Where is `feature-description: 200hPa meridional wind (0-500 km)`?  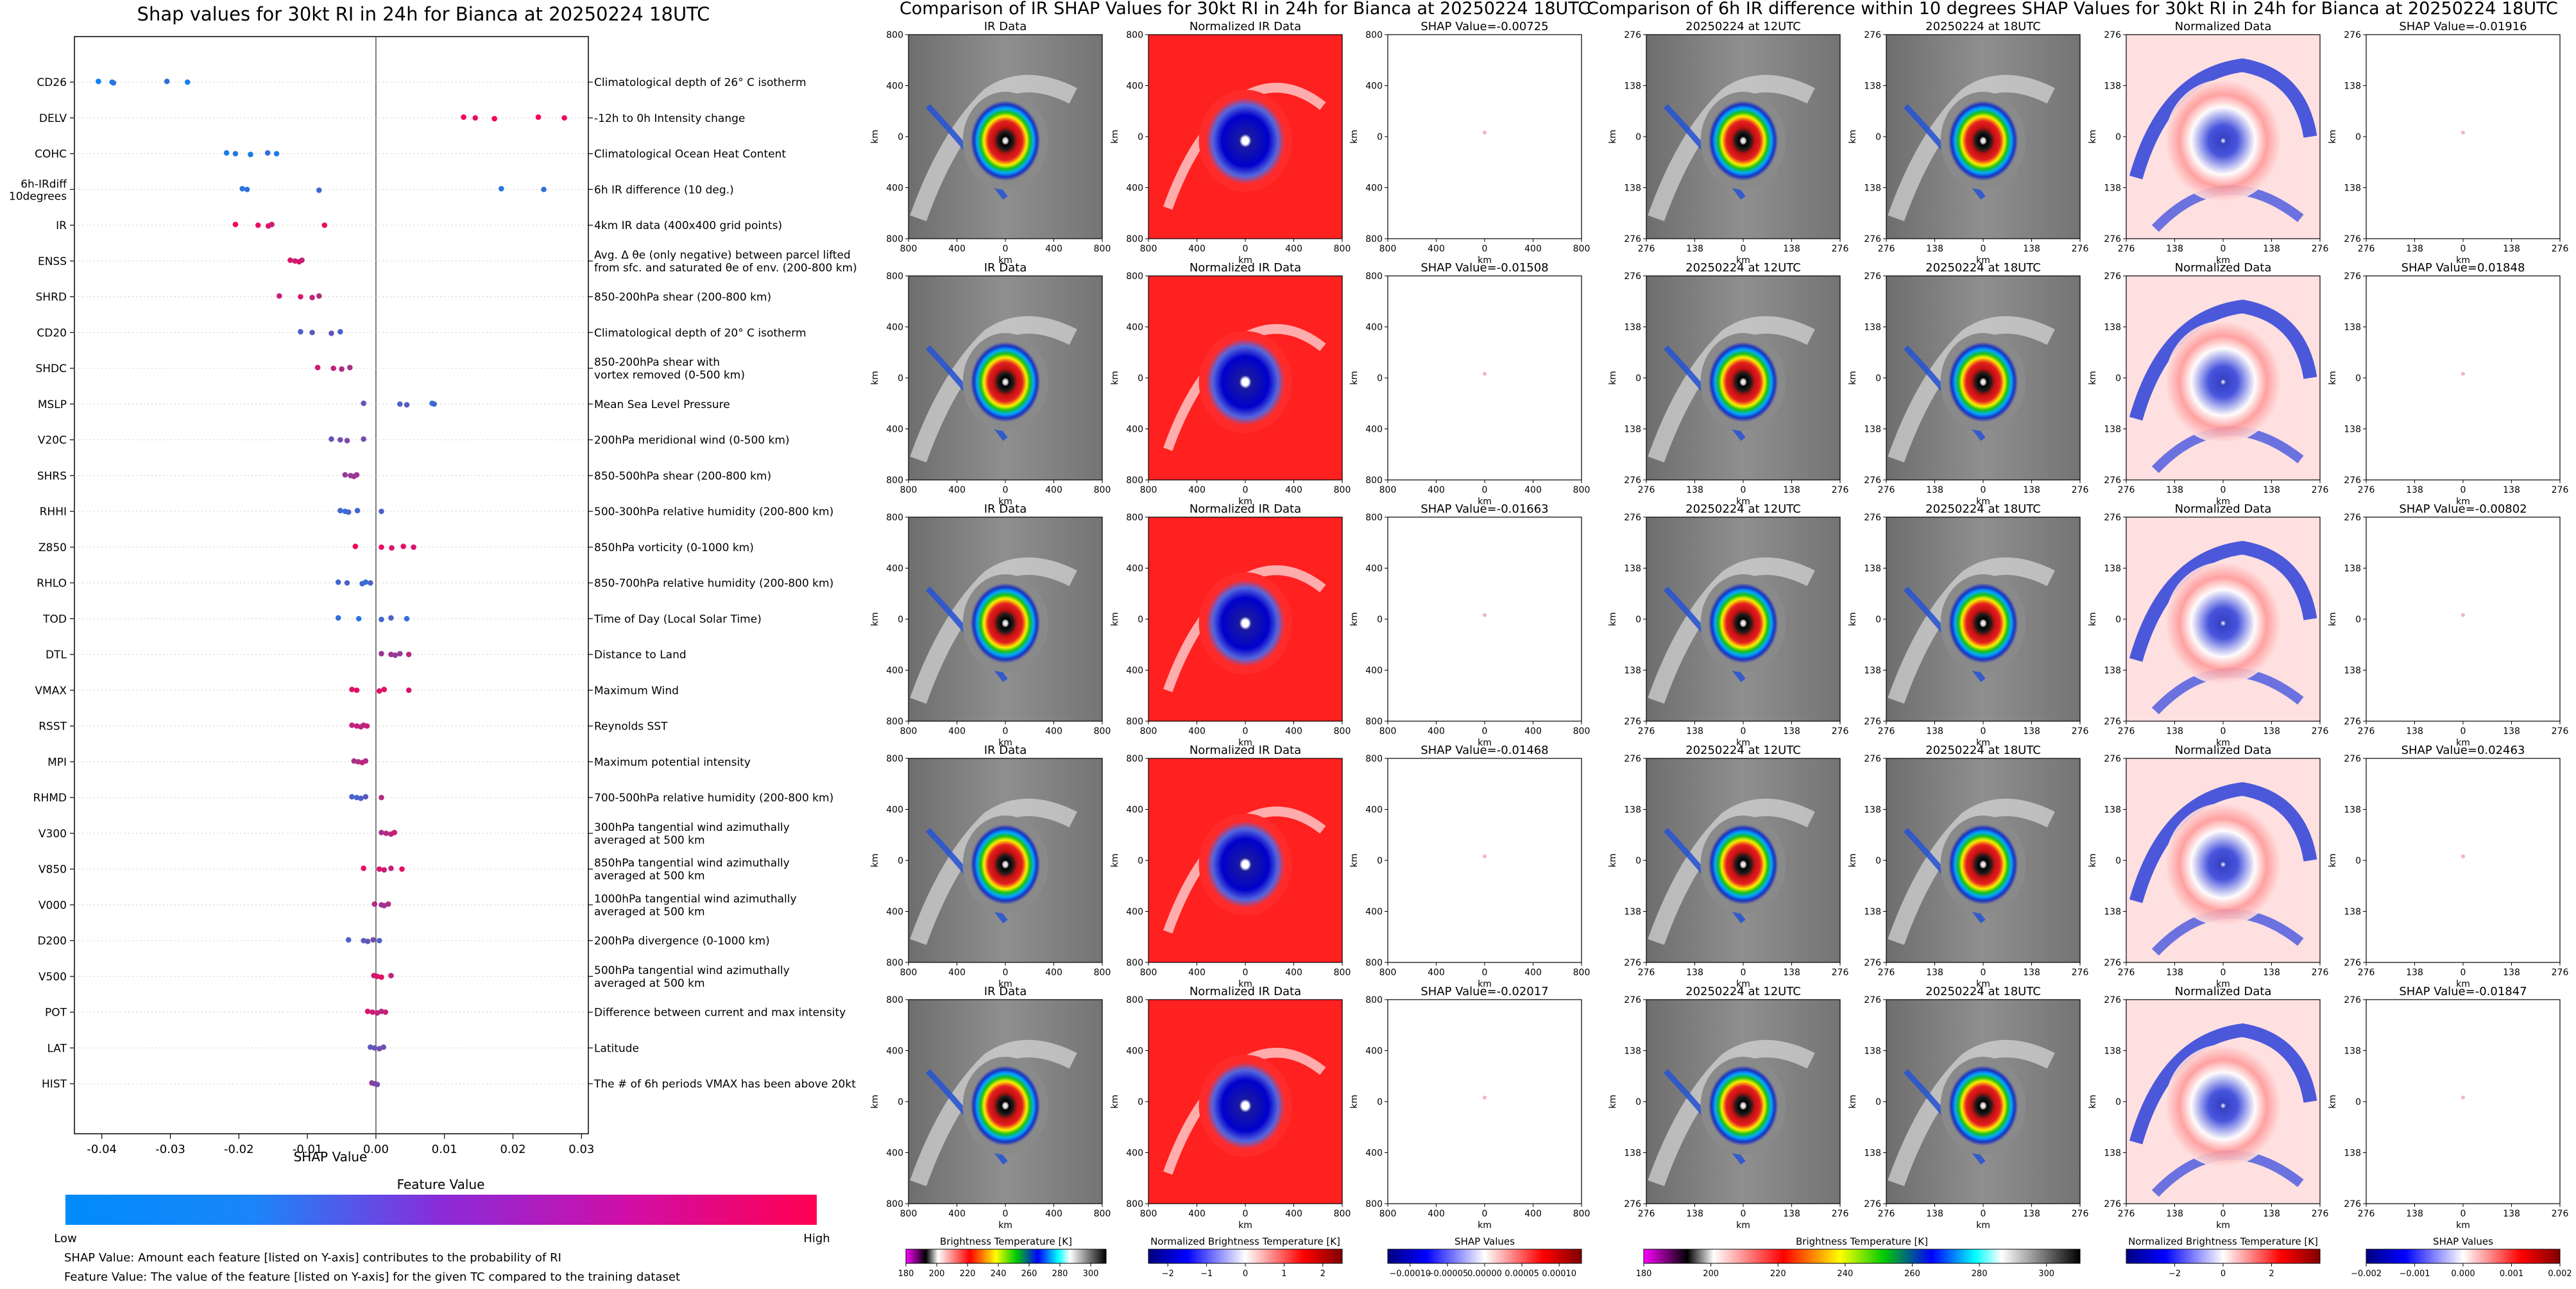
feature-description: 200hPa meridional wind (0-500 km) is located at coordinates (692, 441).